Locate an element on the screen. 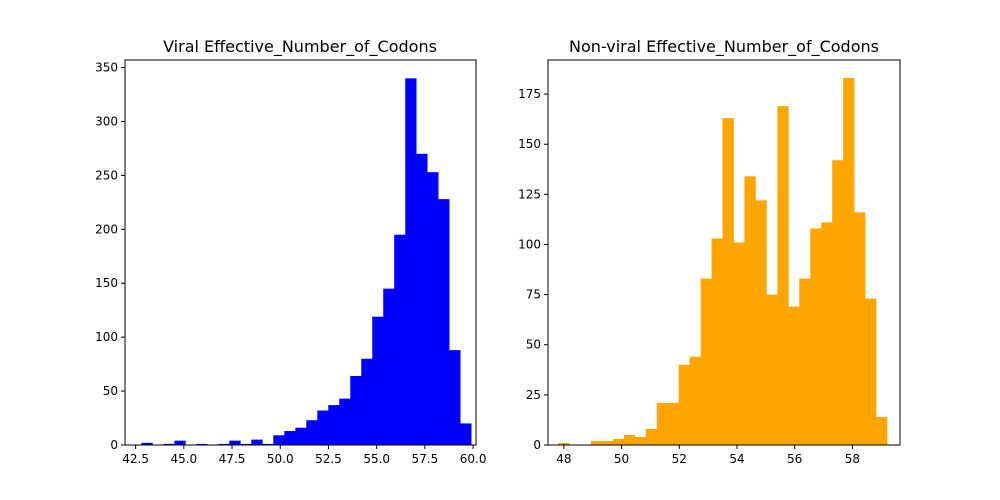 The width and height of the screenshot is (1000, 500). nonviral-chart-title: Non-viral Effective_Number_of_Codons is located at coordinates (724, 47).